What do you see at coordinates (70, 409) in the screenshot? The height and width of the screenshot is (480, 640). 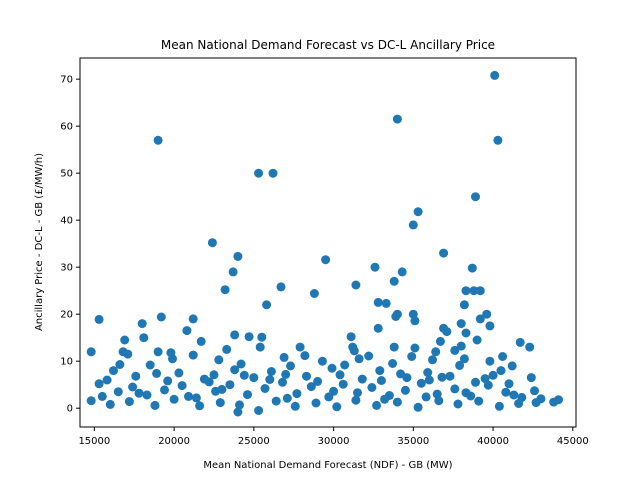 I see `y-tick-label-0: 0` at bounding box center [70, 409].